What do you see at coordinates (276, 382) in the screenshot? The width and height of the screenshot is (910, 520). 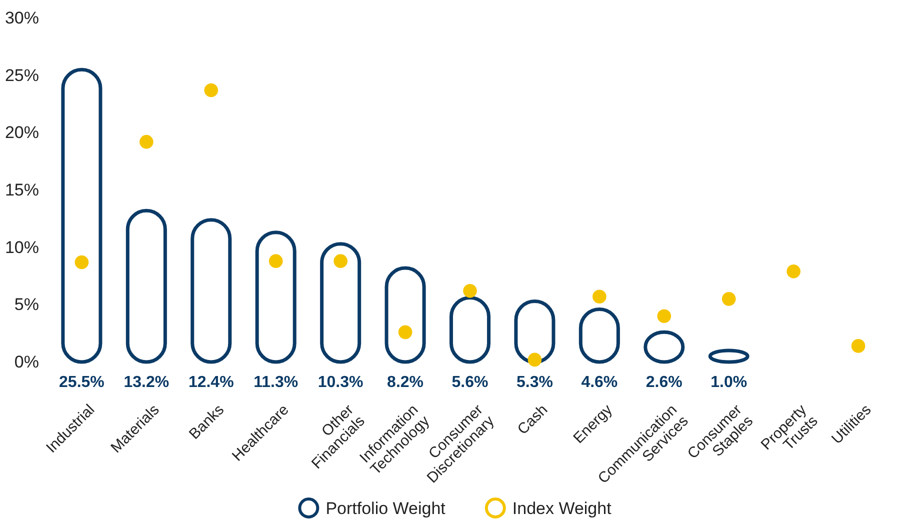 I see `data-label: 11.3%` at bounding box center [276, 382].